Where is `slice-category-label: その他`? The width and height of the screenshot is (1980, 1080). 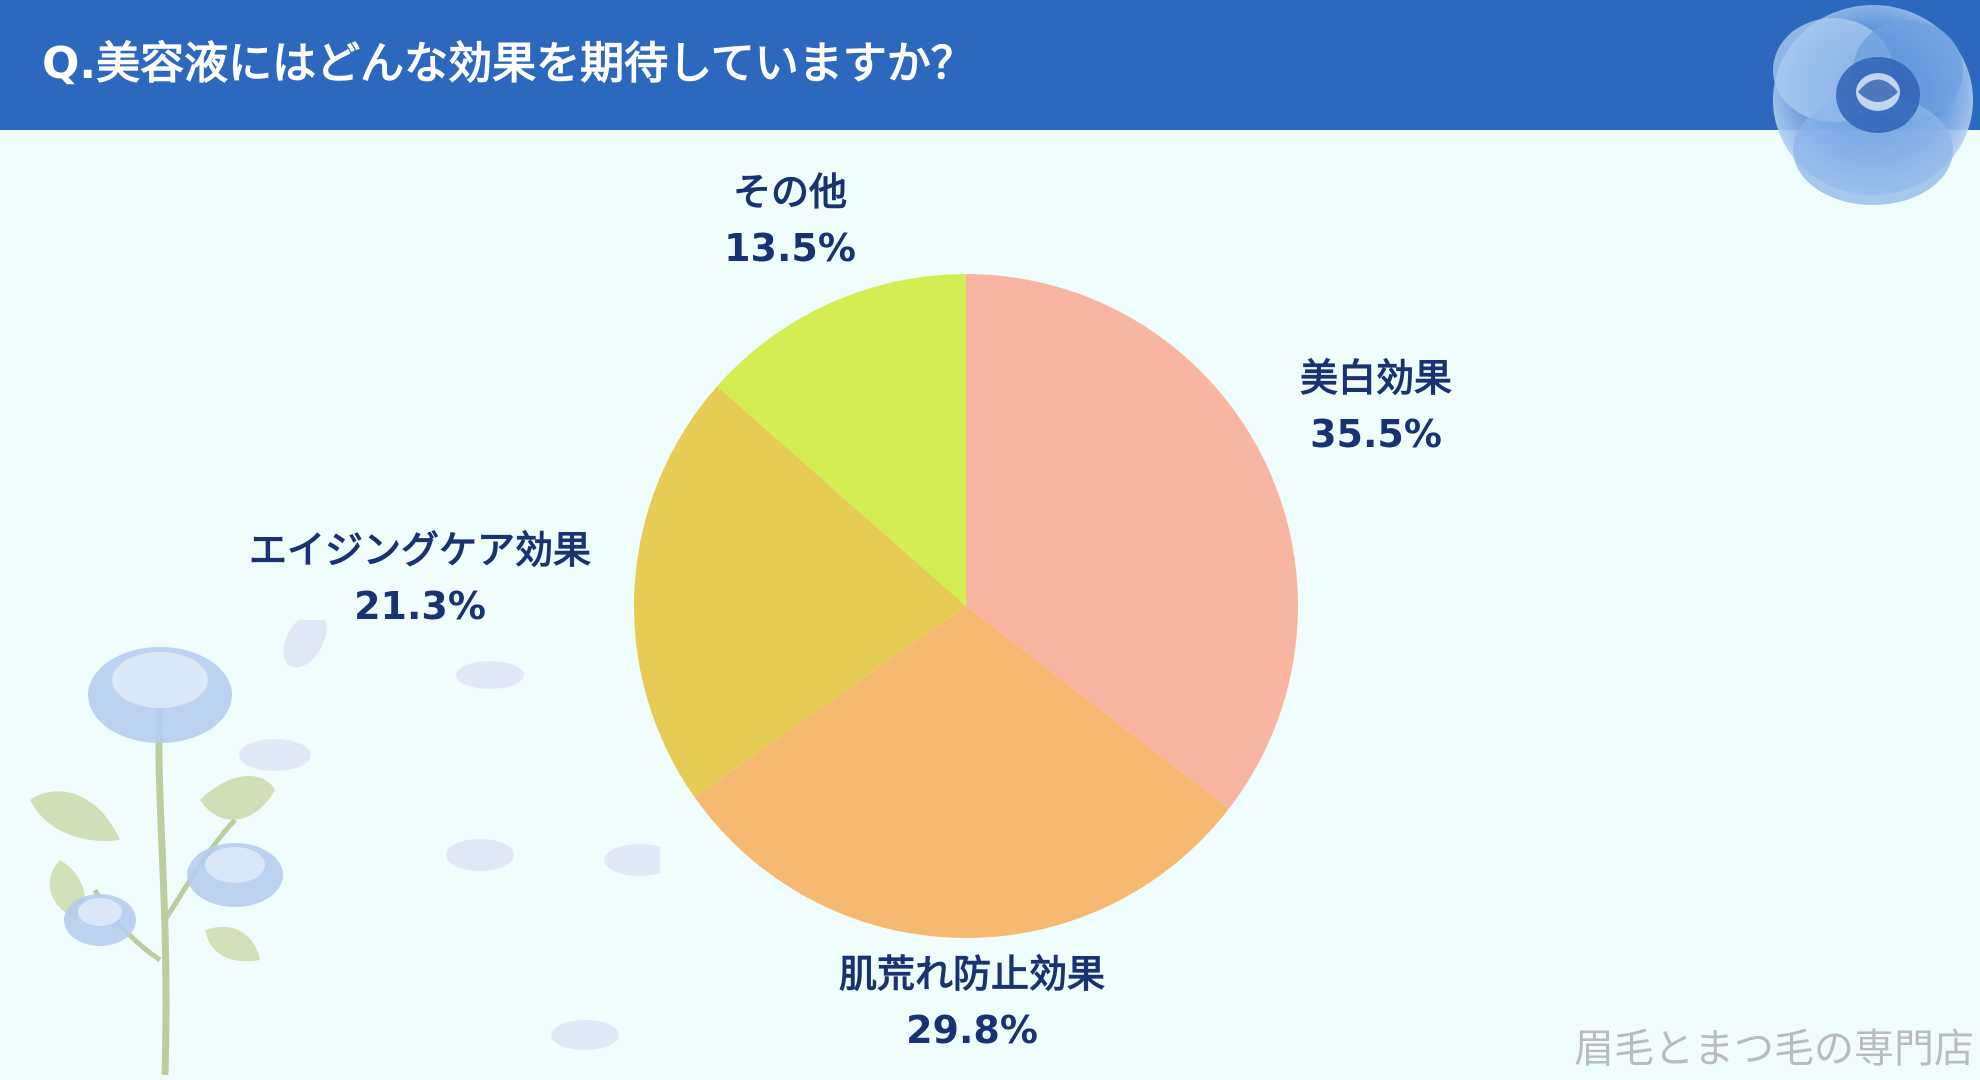
slice-category-label: その他 is located at coordinates (789, 192).